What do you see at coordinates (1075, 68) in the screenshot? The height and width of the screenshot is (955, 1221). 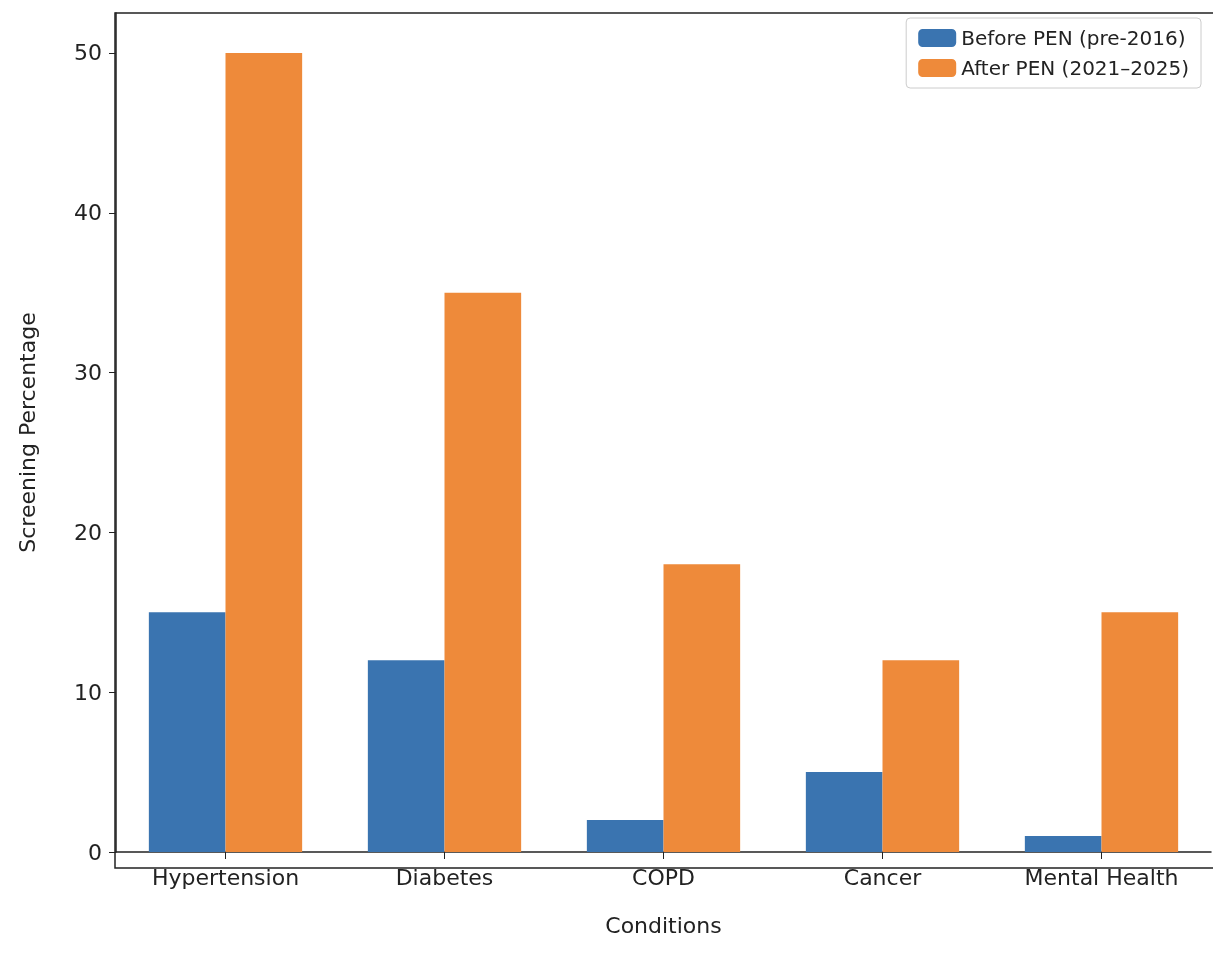 I see `legend-label: After PEN (2021–2025)` at bounding box center [1075, 68].